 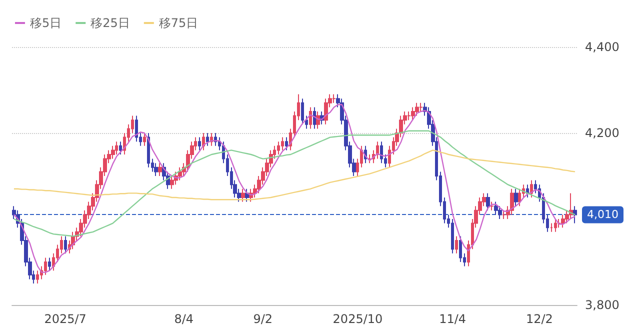 What do you see at coordinates (539, 319) in the screenshot?
I see `x-tick-label: 12/2` at bounding box center [539, 319].